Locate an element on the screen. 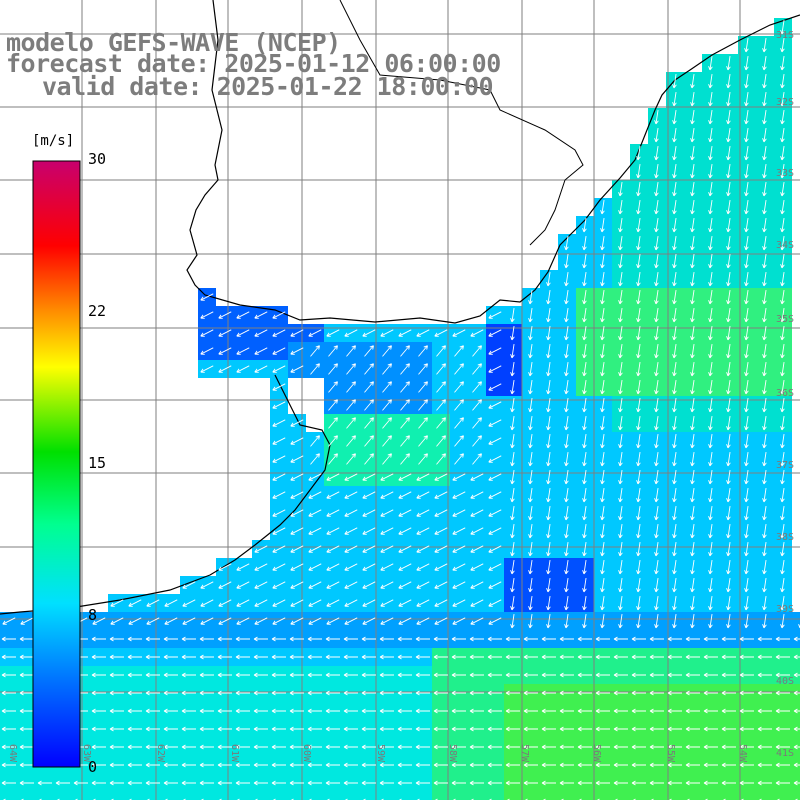 This screenshot has width=800, height=800. lat-label: 34S is located at coordinates (785, 245).